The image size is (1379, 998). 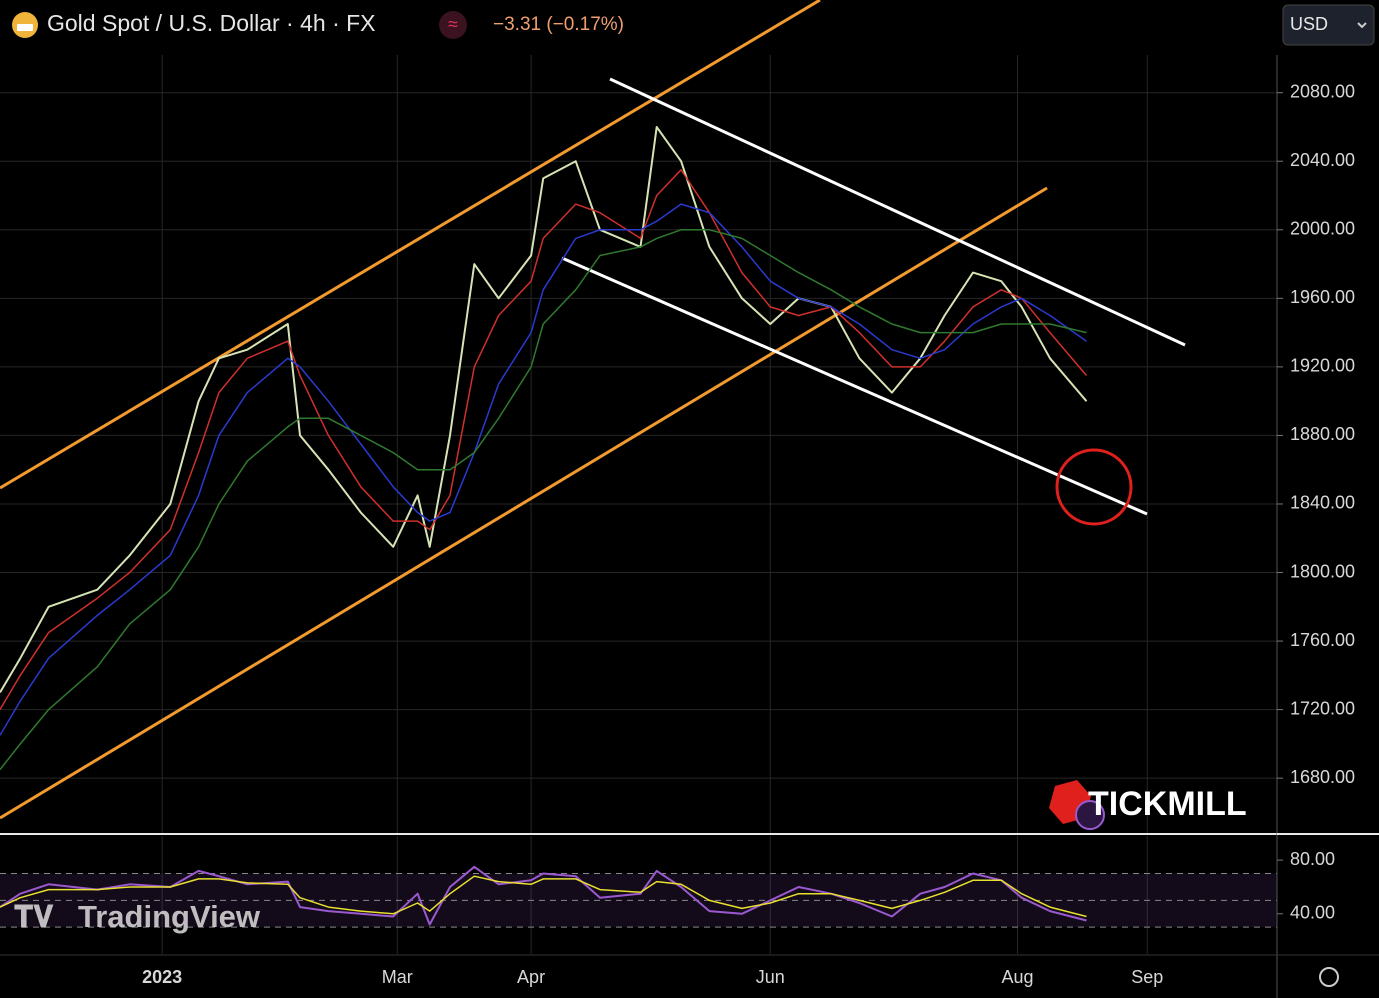 I want to click on indicator-icon, so click(x=453, y=25).